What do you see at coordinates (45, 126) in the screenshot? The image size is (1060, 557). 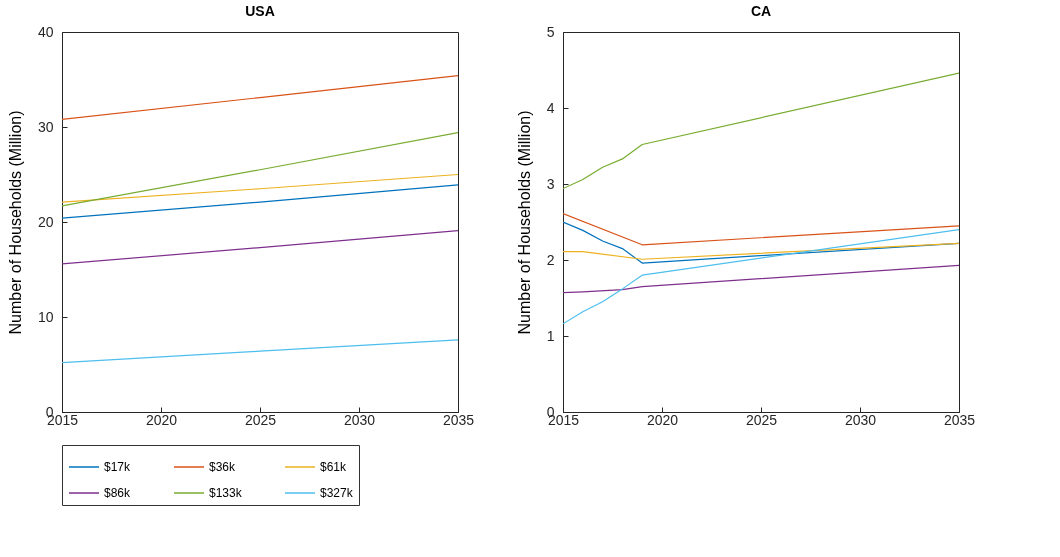 I see `y-tick-label: 30` at bounding box center [45, 126].